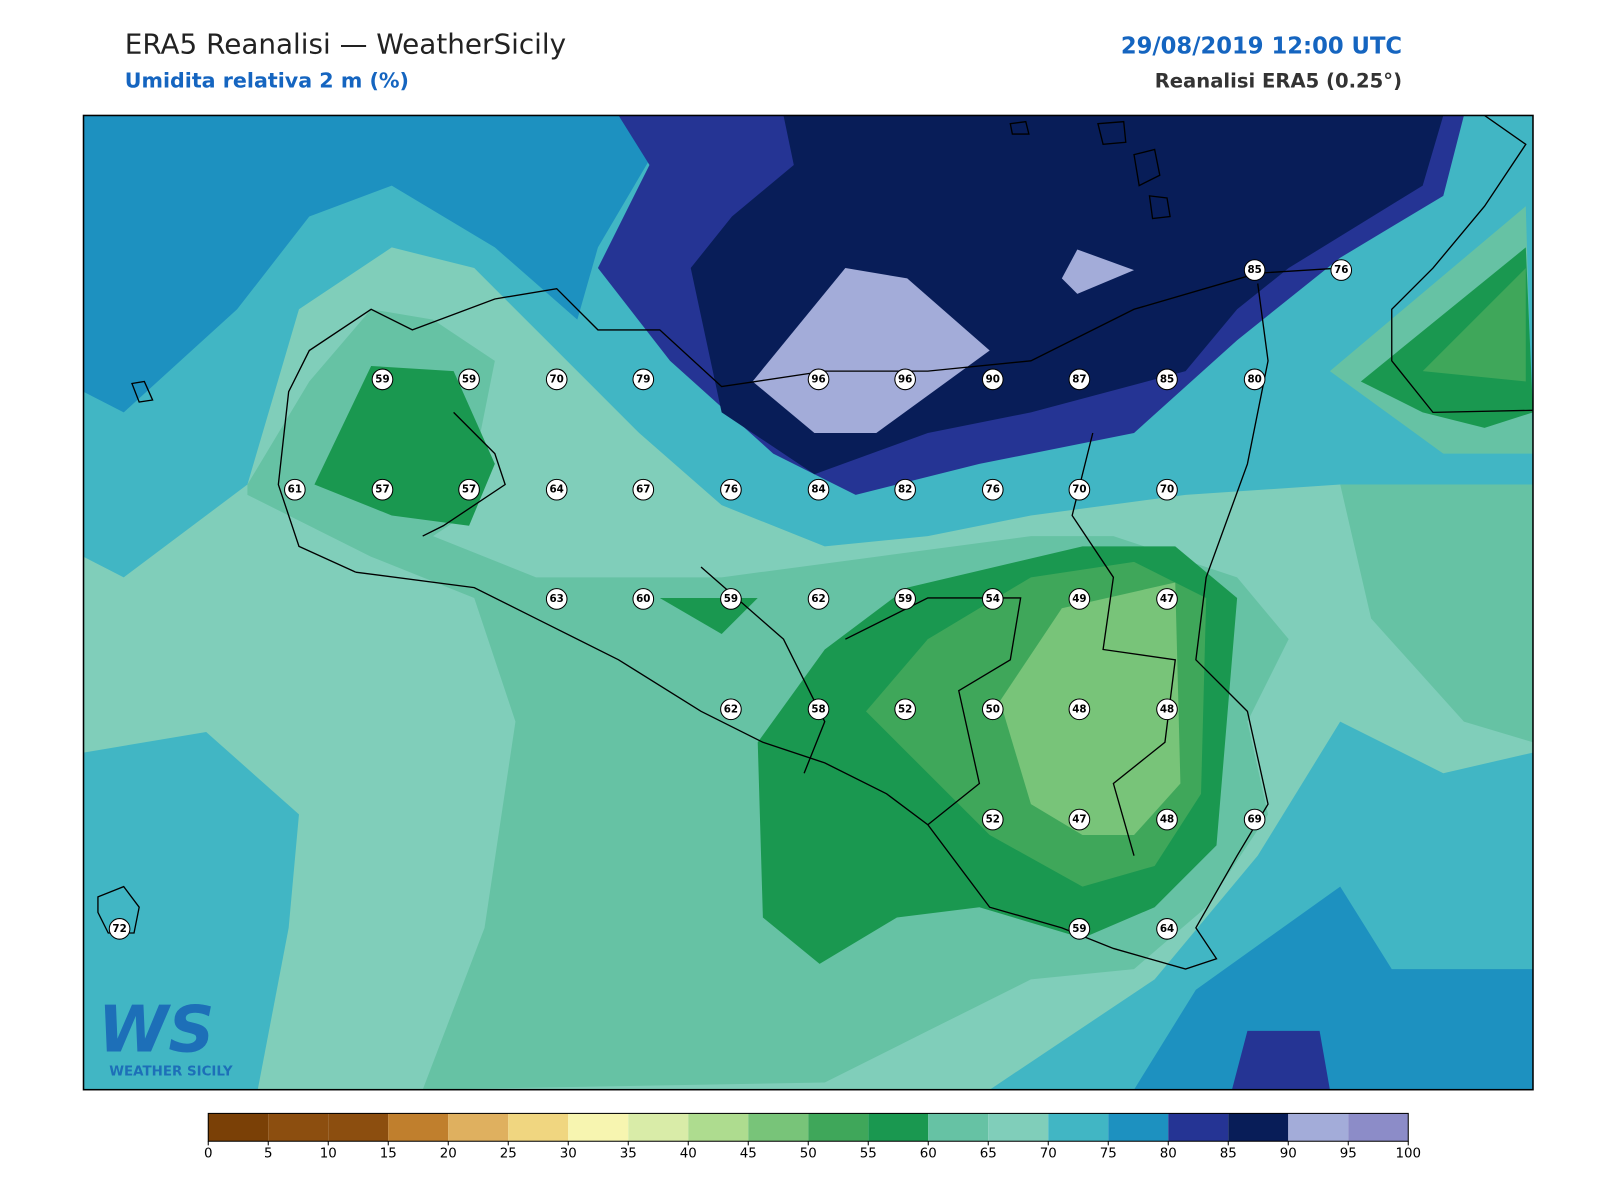 The height and width of the screenshot is (1200, 1600). What do you see at coordinates (1261, 47) in the screenshot?
I see `date: 29/08/2019 12:00 UTC` at bounding box center [1261, 47].